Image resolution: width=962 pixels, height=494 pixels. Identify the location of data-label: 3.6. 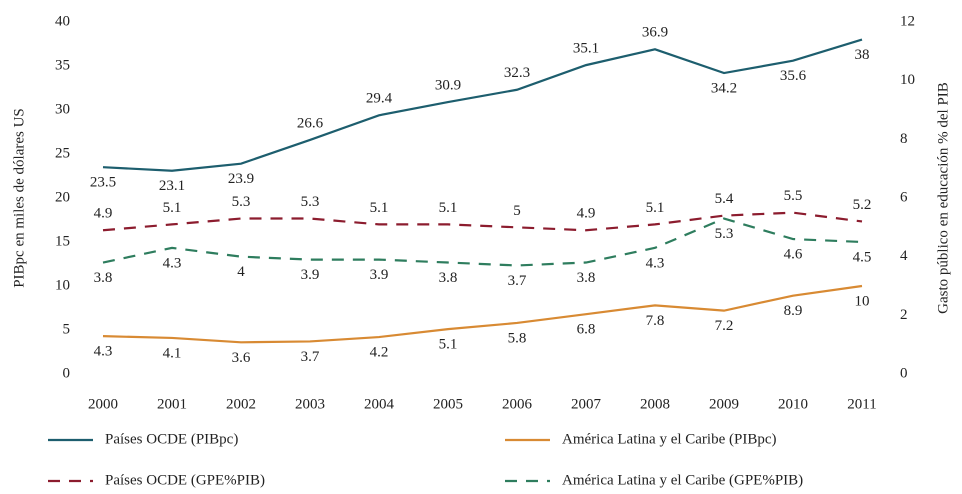
(241, 358).